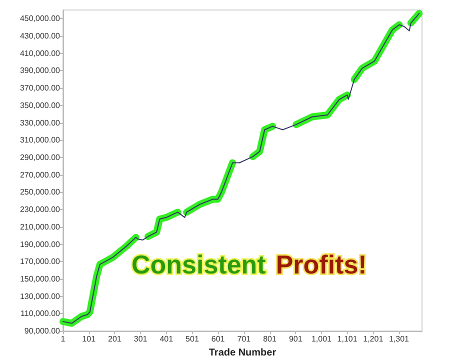 Image resolution: width=467 pixels, height=363 pixels. Describe the element at coordinates (40, 36) in the screenshot. I see `y-tick-label: 430,000.00` at that location.